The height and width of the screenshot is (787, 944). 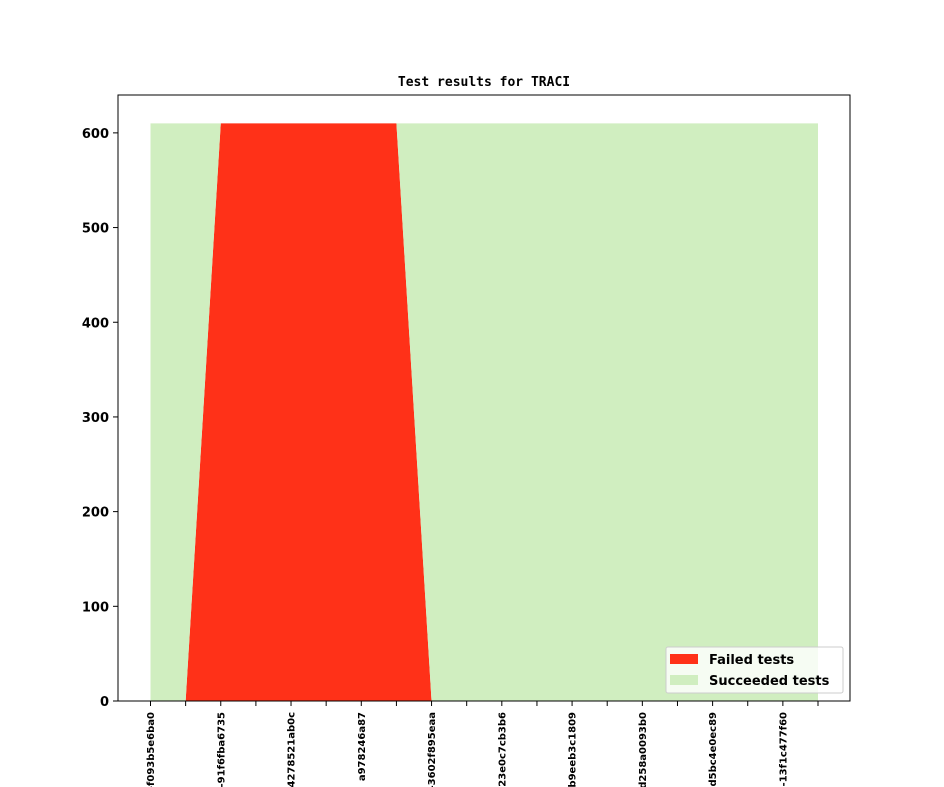 I want to click on legend-box, so click(x=754, y=670).